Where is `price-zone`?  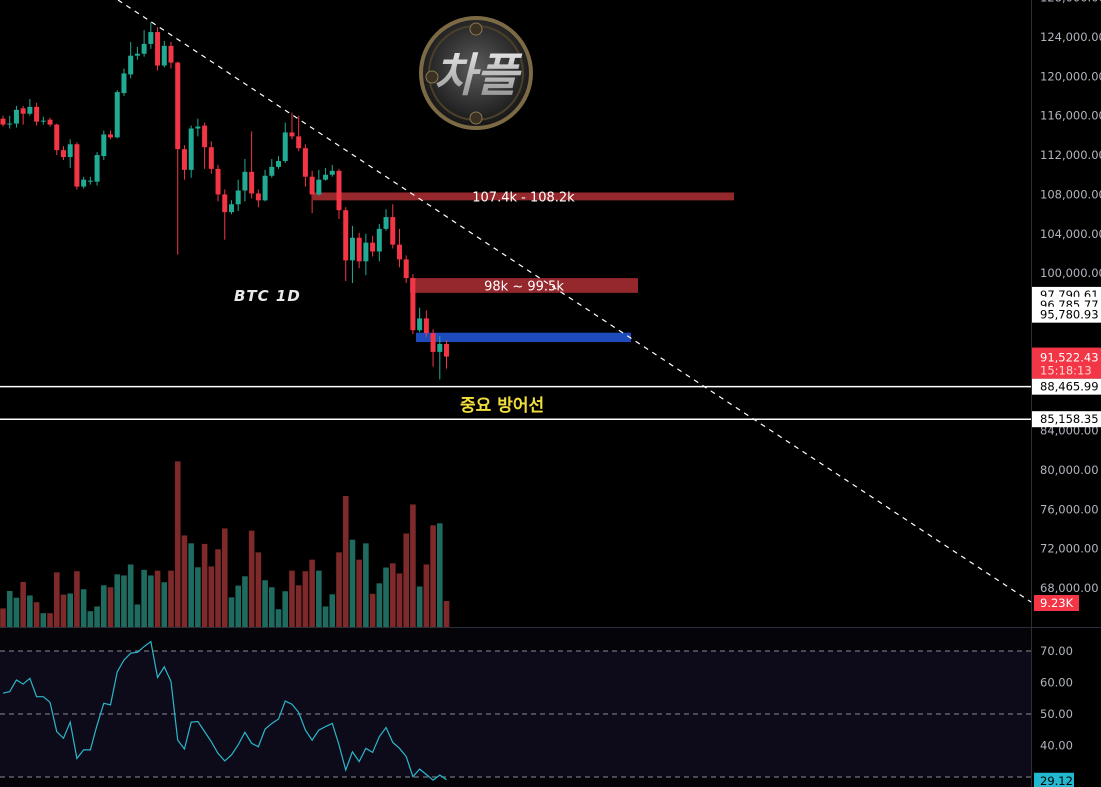 price-zone is located at coordinates (523, 337).